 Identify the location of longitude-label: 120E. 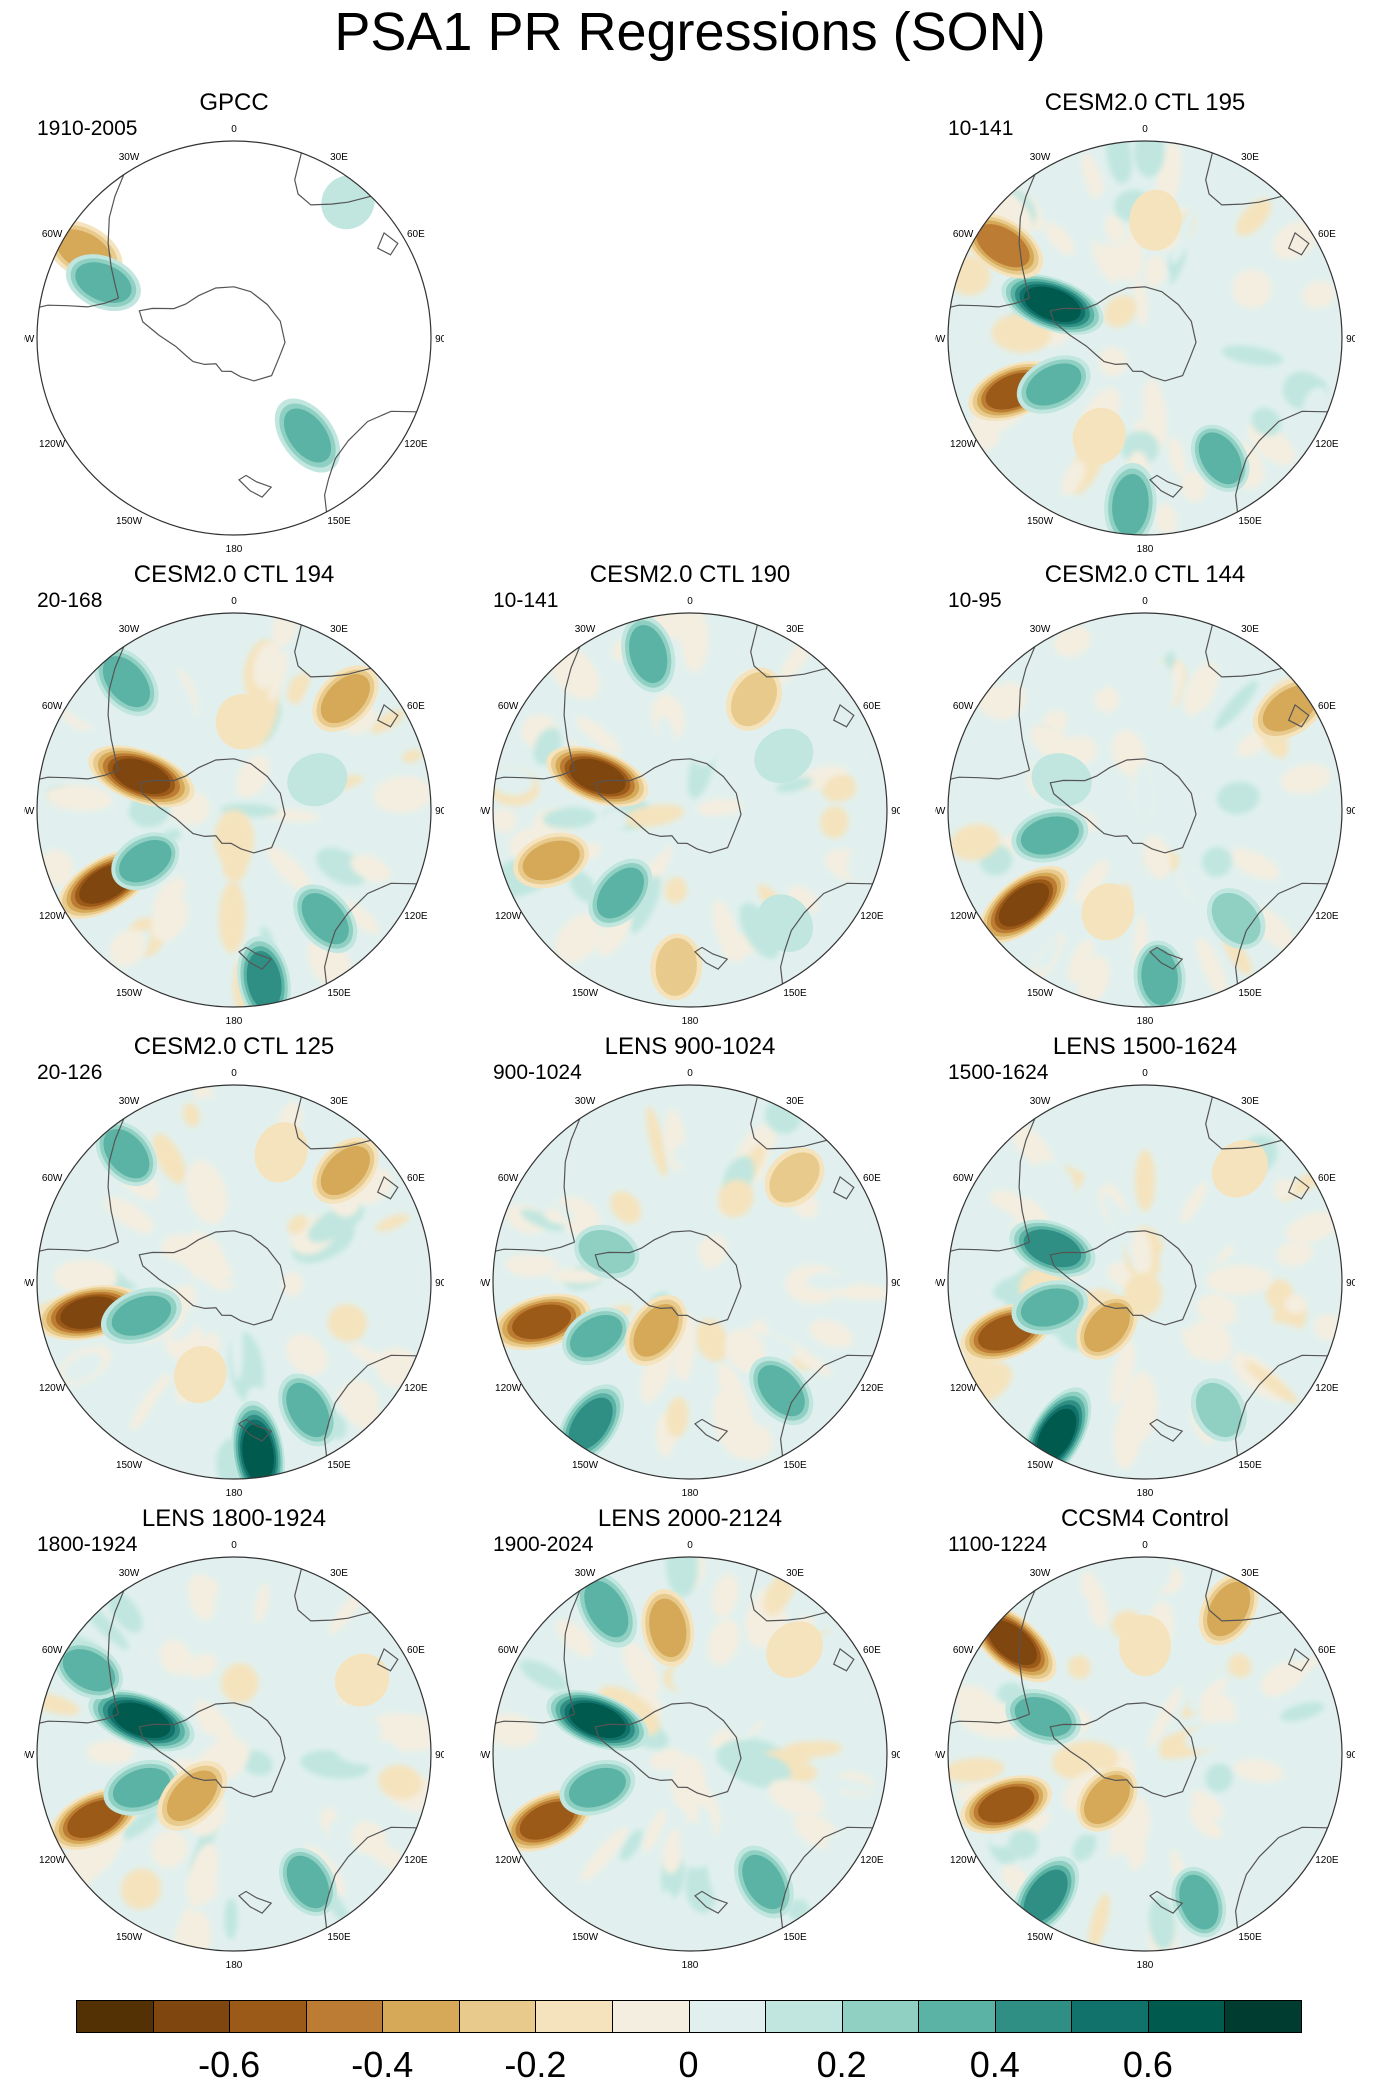
(416, 1388).